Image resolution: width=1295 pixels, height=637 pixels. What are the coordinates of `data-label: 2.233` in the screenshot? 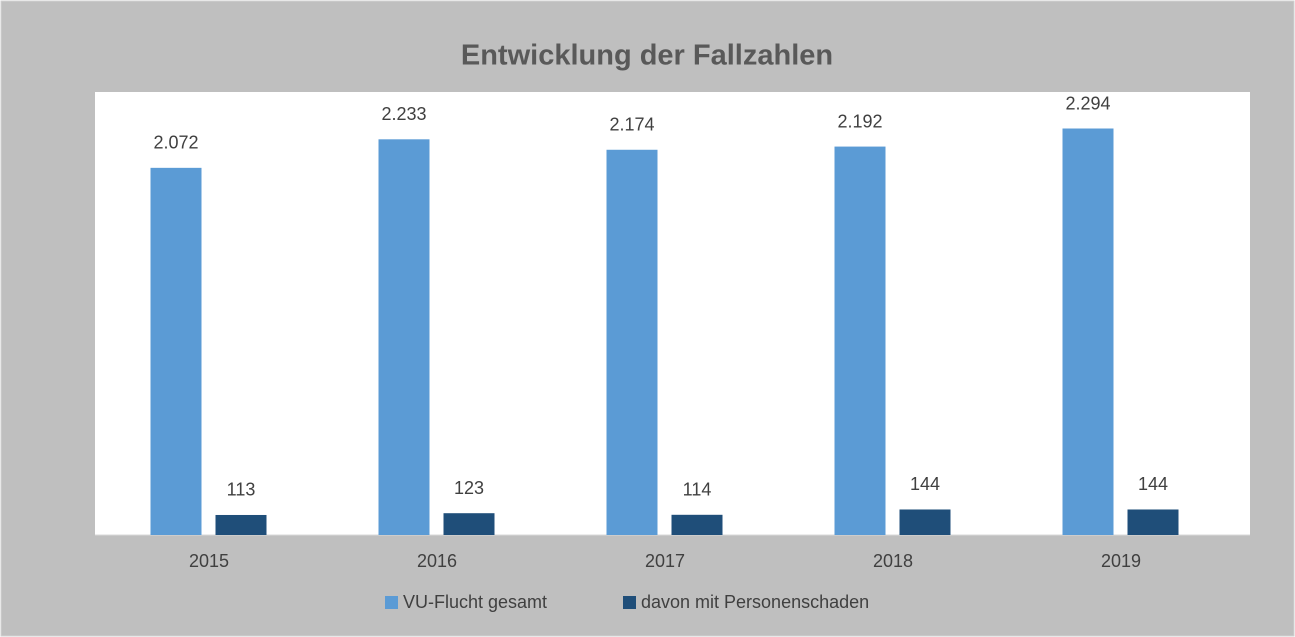 It's located at (403, 114).